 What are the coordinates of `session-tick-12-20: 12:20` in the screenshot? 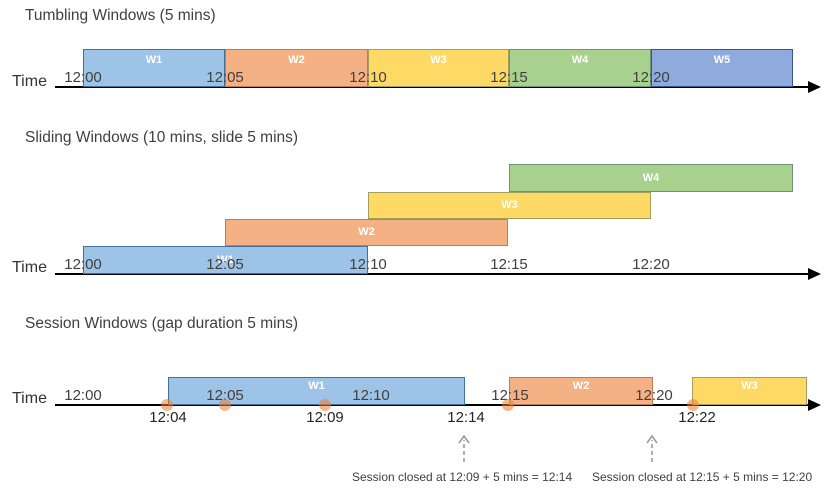 It's located at (654, 395).